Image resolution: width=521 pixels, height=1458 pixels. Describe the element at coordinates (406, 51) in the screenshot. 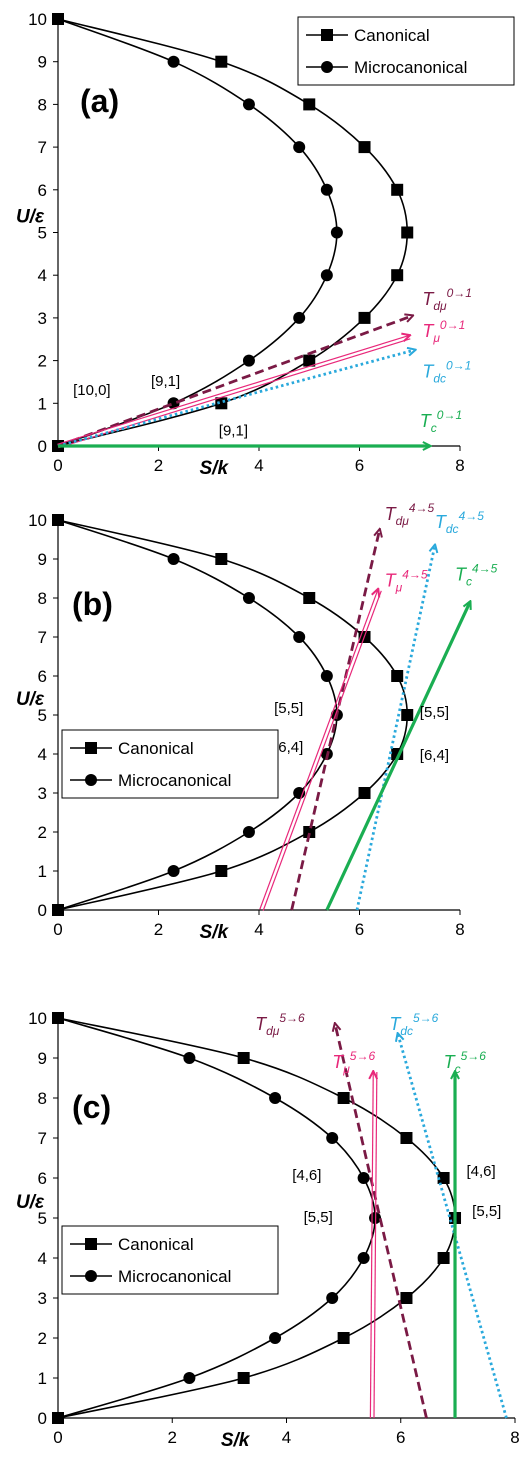

I see `legend-box` at that location.